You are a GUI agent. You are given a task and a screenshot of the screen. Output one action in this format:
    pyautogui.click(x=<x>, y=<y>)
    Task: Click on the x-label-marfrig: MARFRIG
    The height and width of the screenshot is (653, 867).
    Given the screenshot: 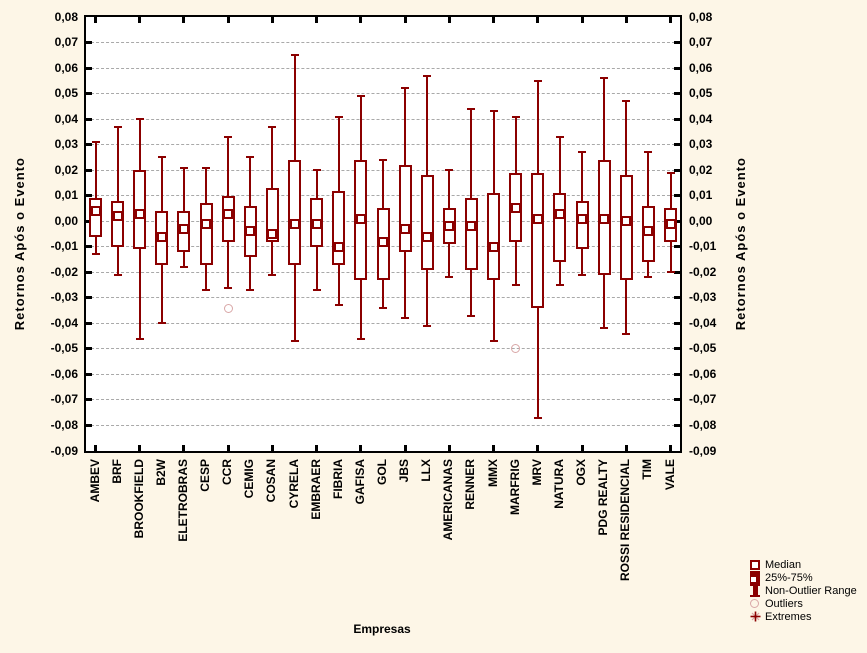 What is the action you would take?
    pyautogui.click(x=514, y=487)
    